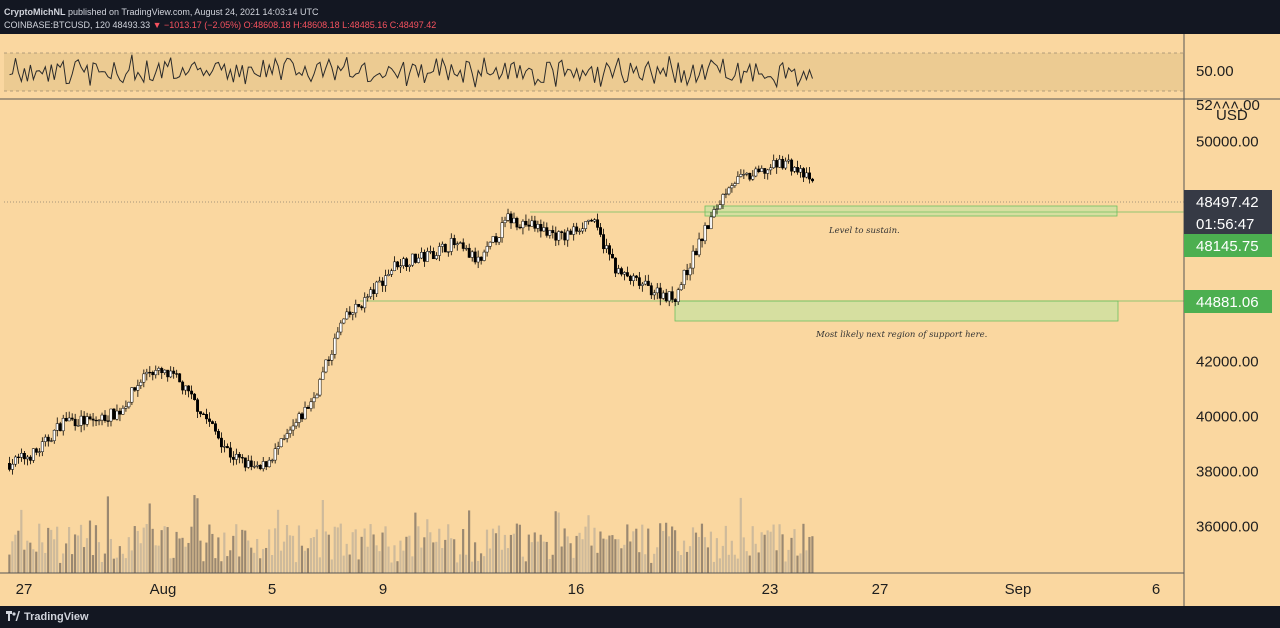 This screenshot has height=628, width=1280. I want to click on publisher-name: CryptoMichNL, so click(35, 12).